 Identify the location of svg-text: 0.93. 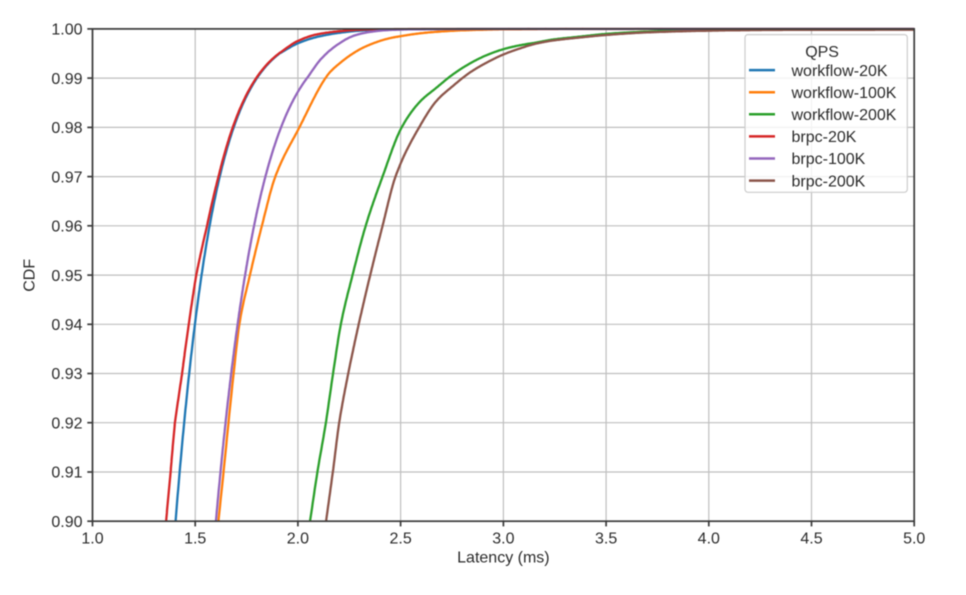
(66, 374).